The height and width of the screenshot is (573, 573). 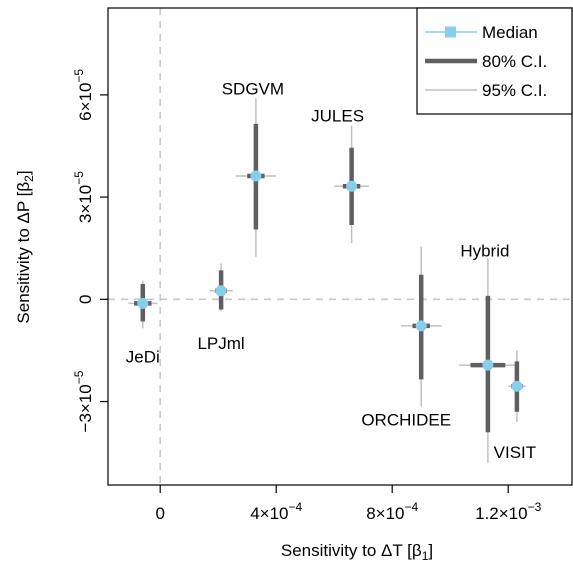 I want to click on y-axis-label: Sensitivity to ΔP [β2], so click(x=25, y=246).